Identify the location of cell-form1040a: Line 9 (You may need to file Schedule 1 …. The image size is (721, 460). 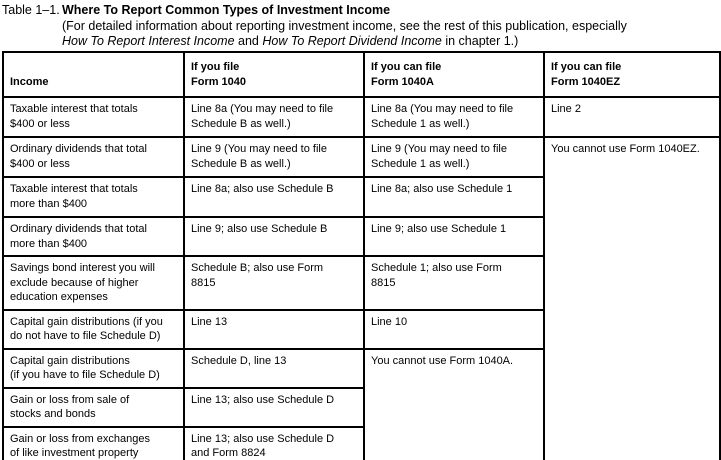
(454, 157).